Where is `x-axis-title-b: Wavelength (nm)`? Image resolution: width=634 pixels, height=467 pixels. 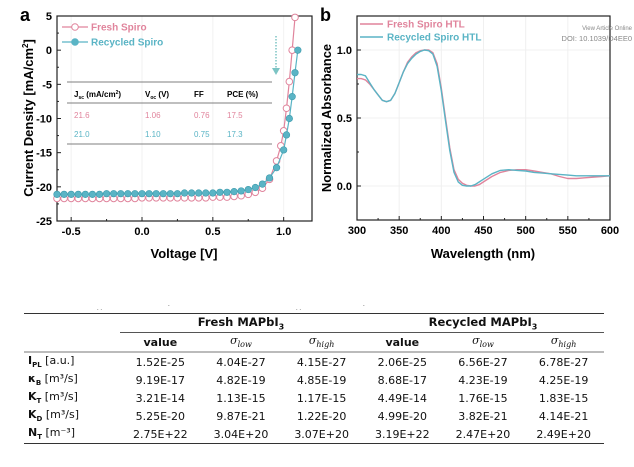
x-axis-title-b: Wavelength (nm) is located at coordinates (483, 253).